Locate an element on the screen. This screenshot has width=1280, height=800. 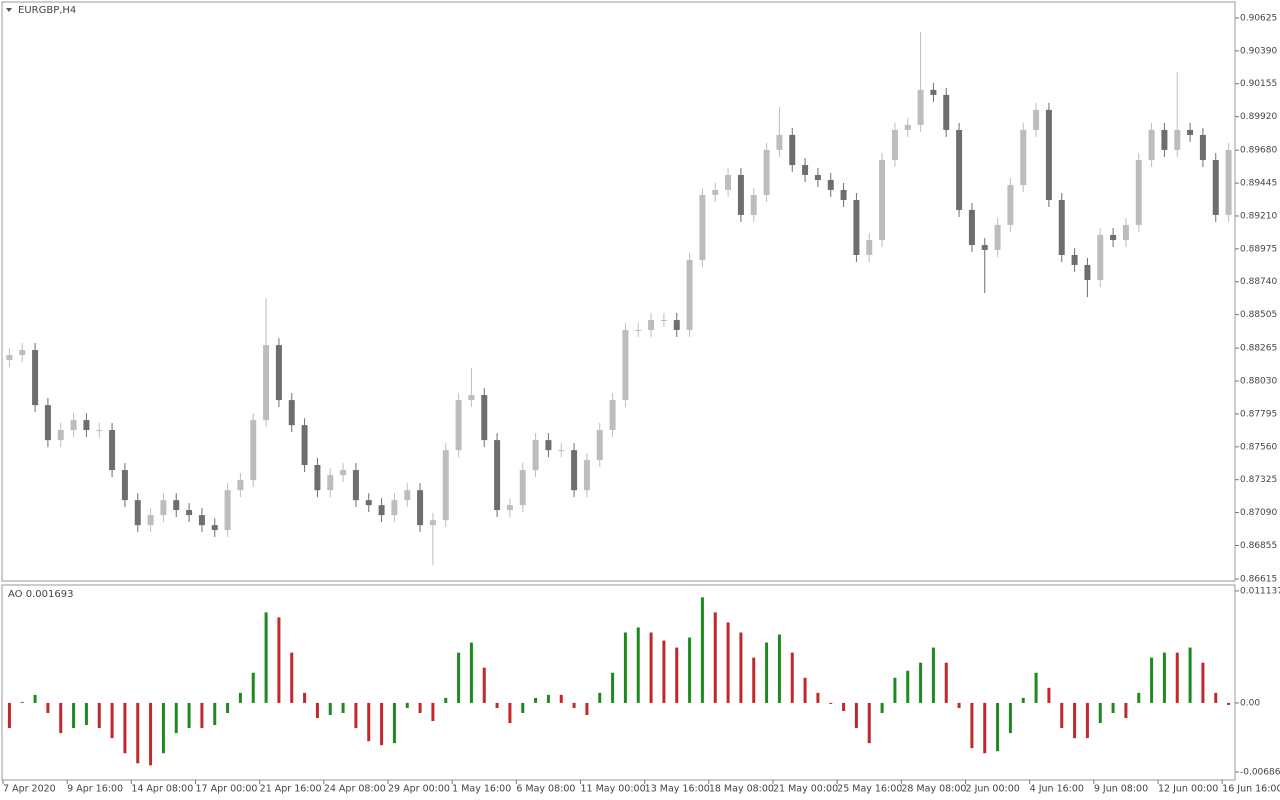
x-tick-label: 11 May 00:00 is located at coordinates (613, 789).